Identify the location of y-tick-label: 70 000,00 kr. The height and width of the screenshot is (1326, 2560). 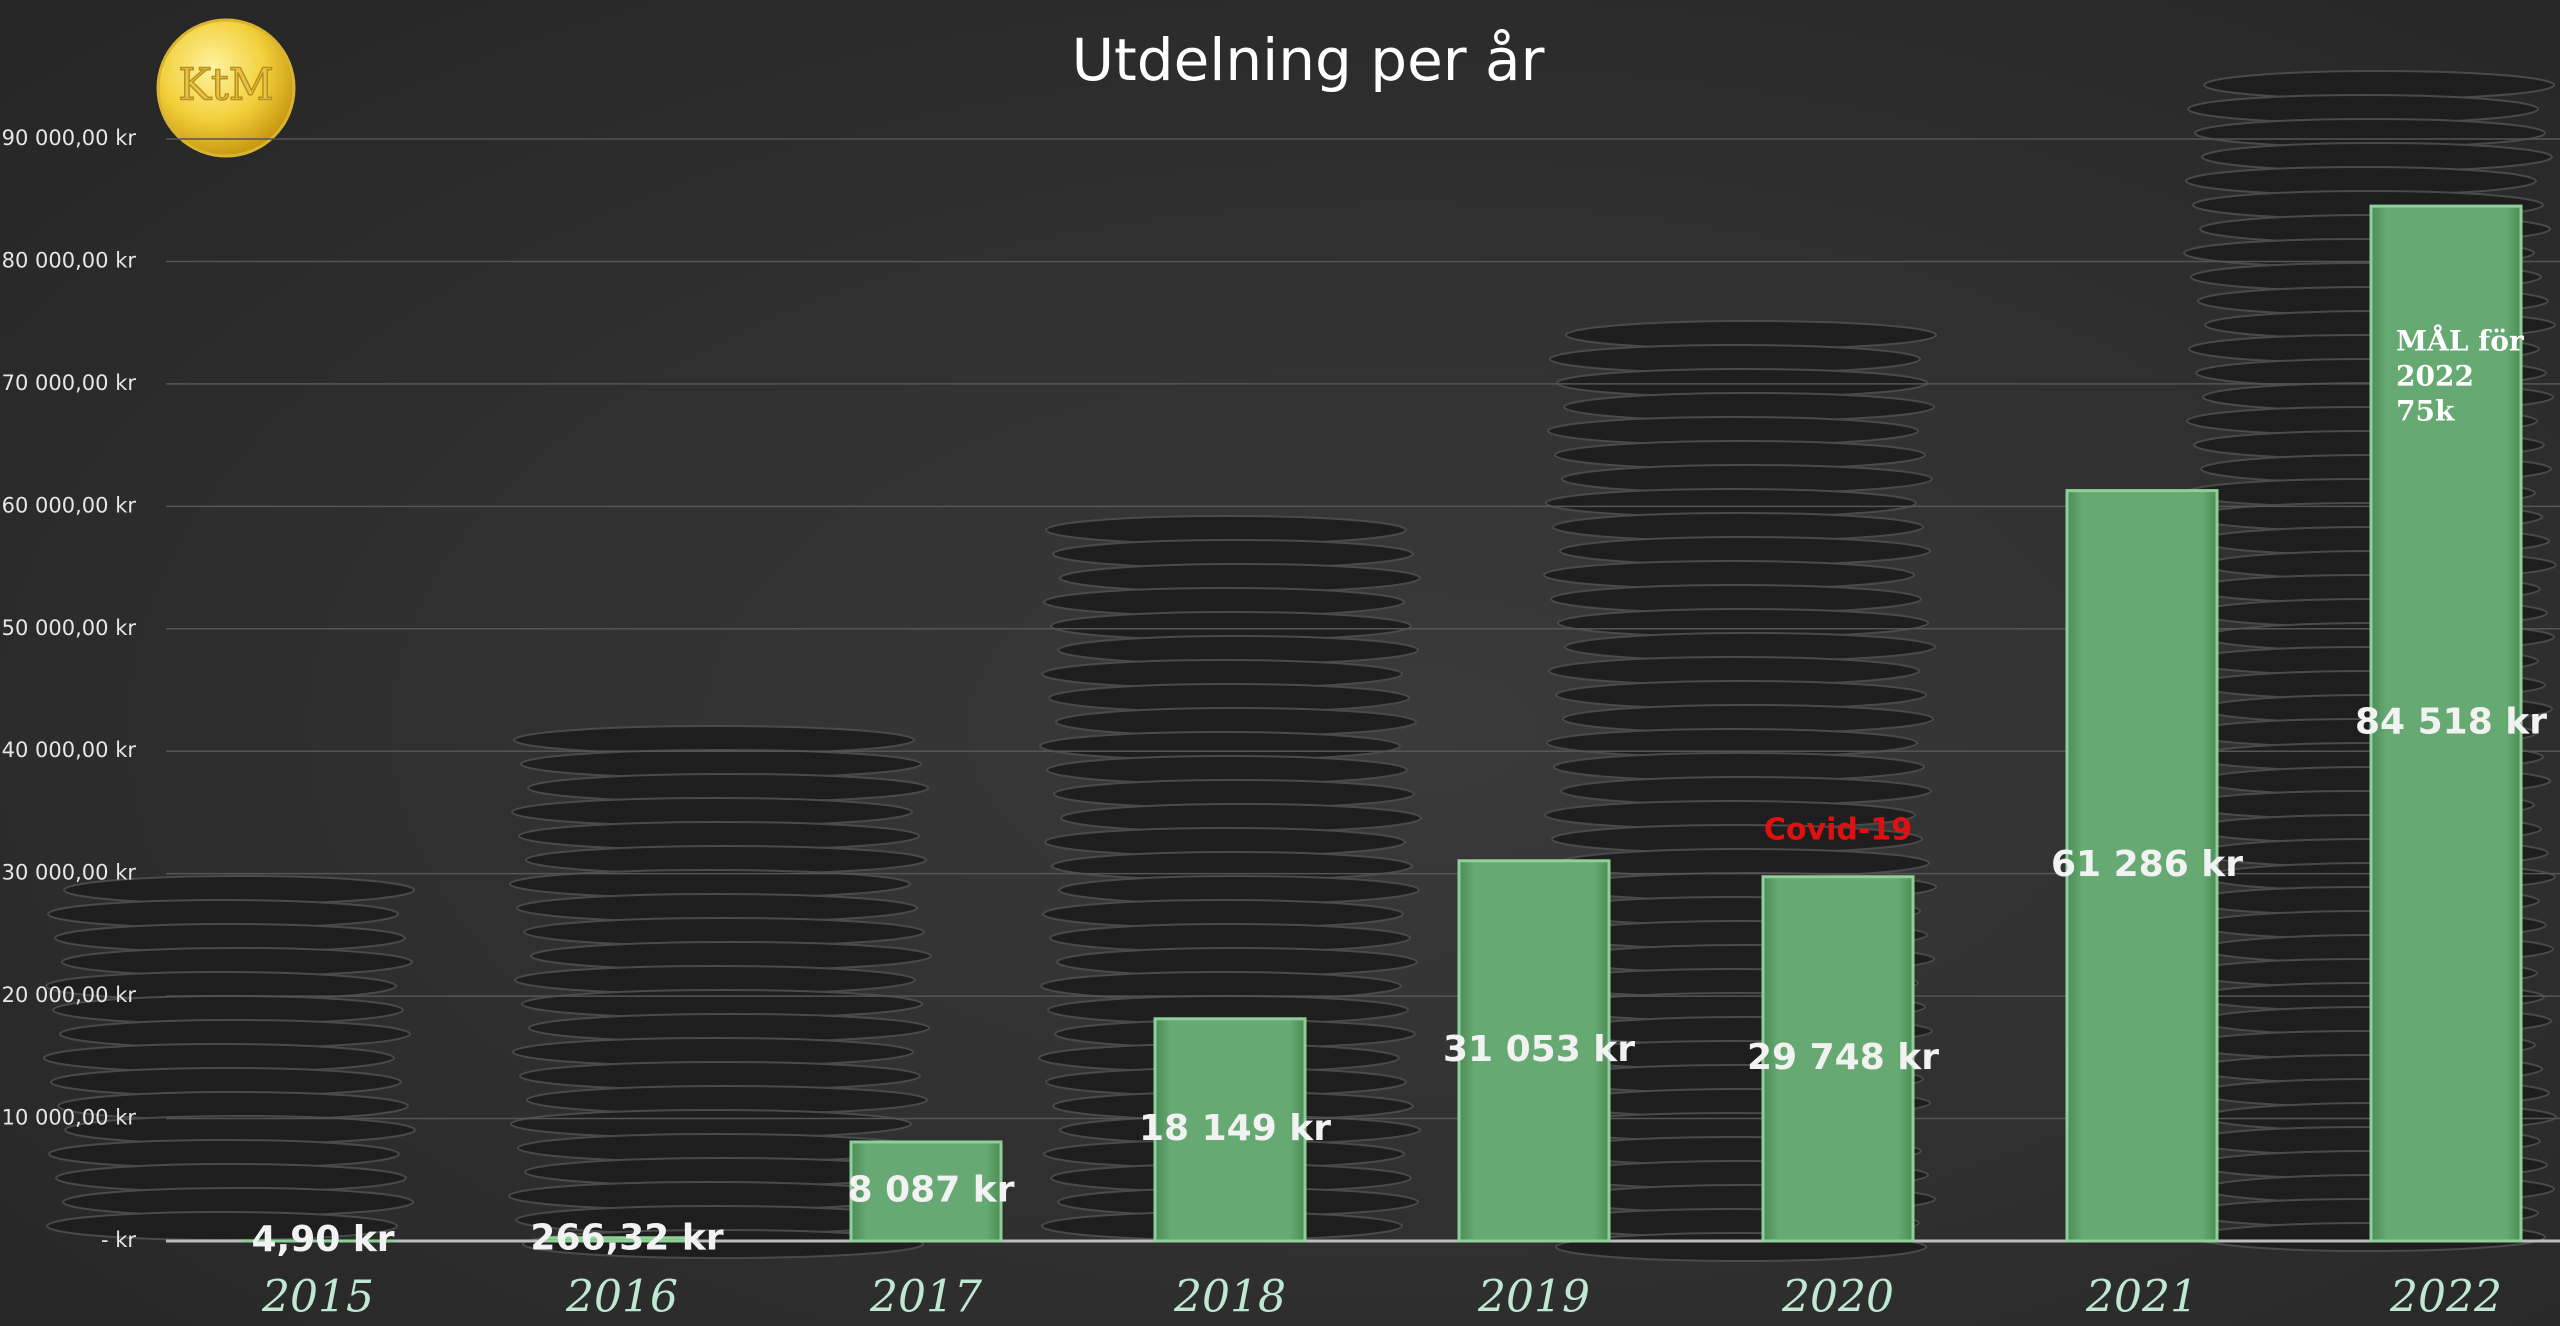
(69, 383).